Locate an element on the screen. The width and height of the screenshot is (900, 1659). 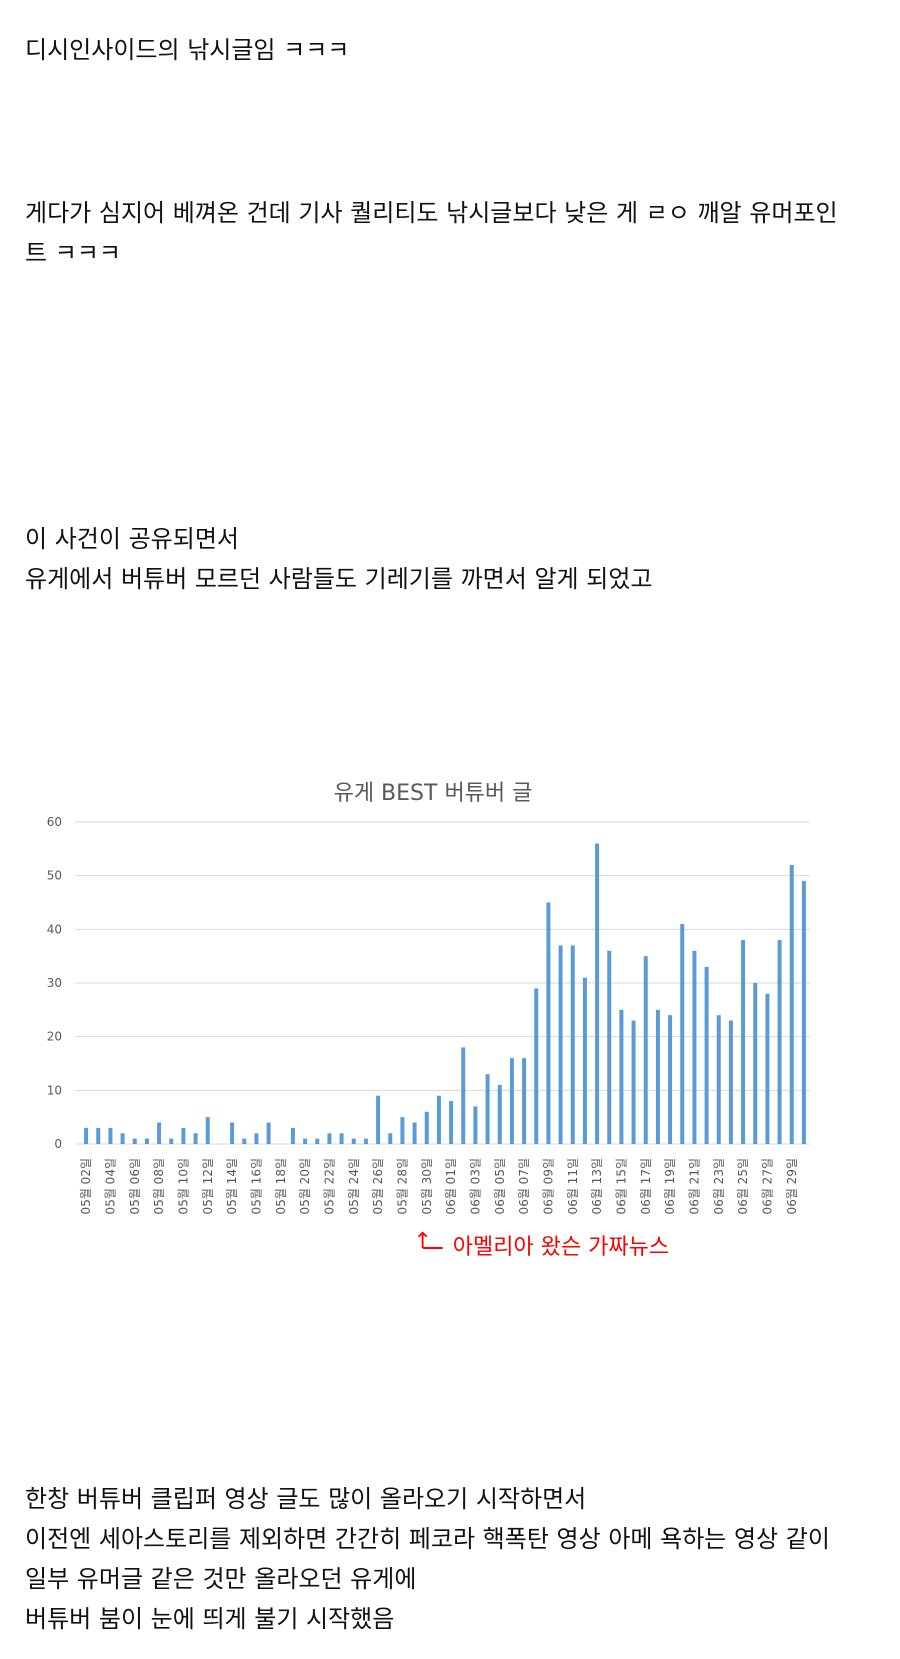
x-tick-label: 06월 27일 is located at coordinates (767, 1186).